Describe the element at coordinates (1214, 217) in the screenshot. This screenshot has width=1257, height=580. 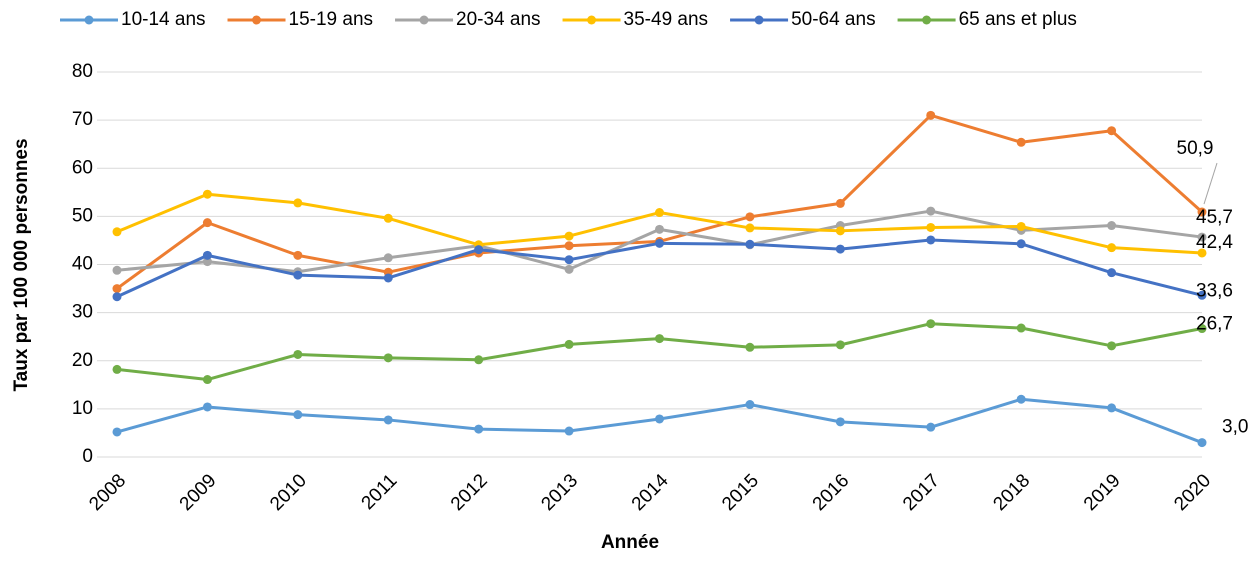
I see `data-label: 45,7` at that location.